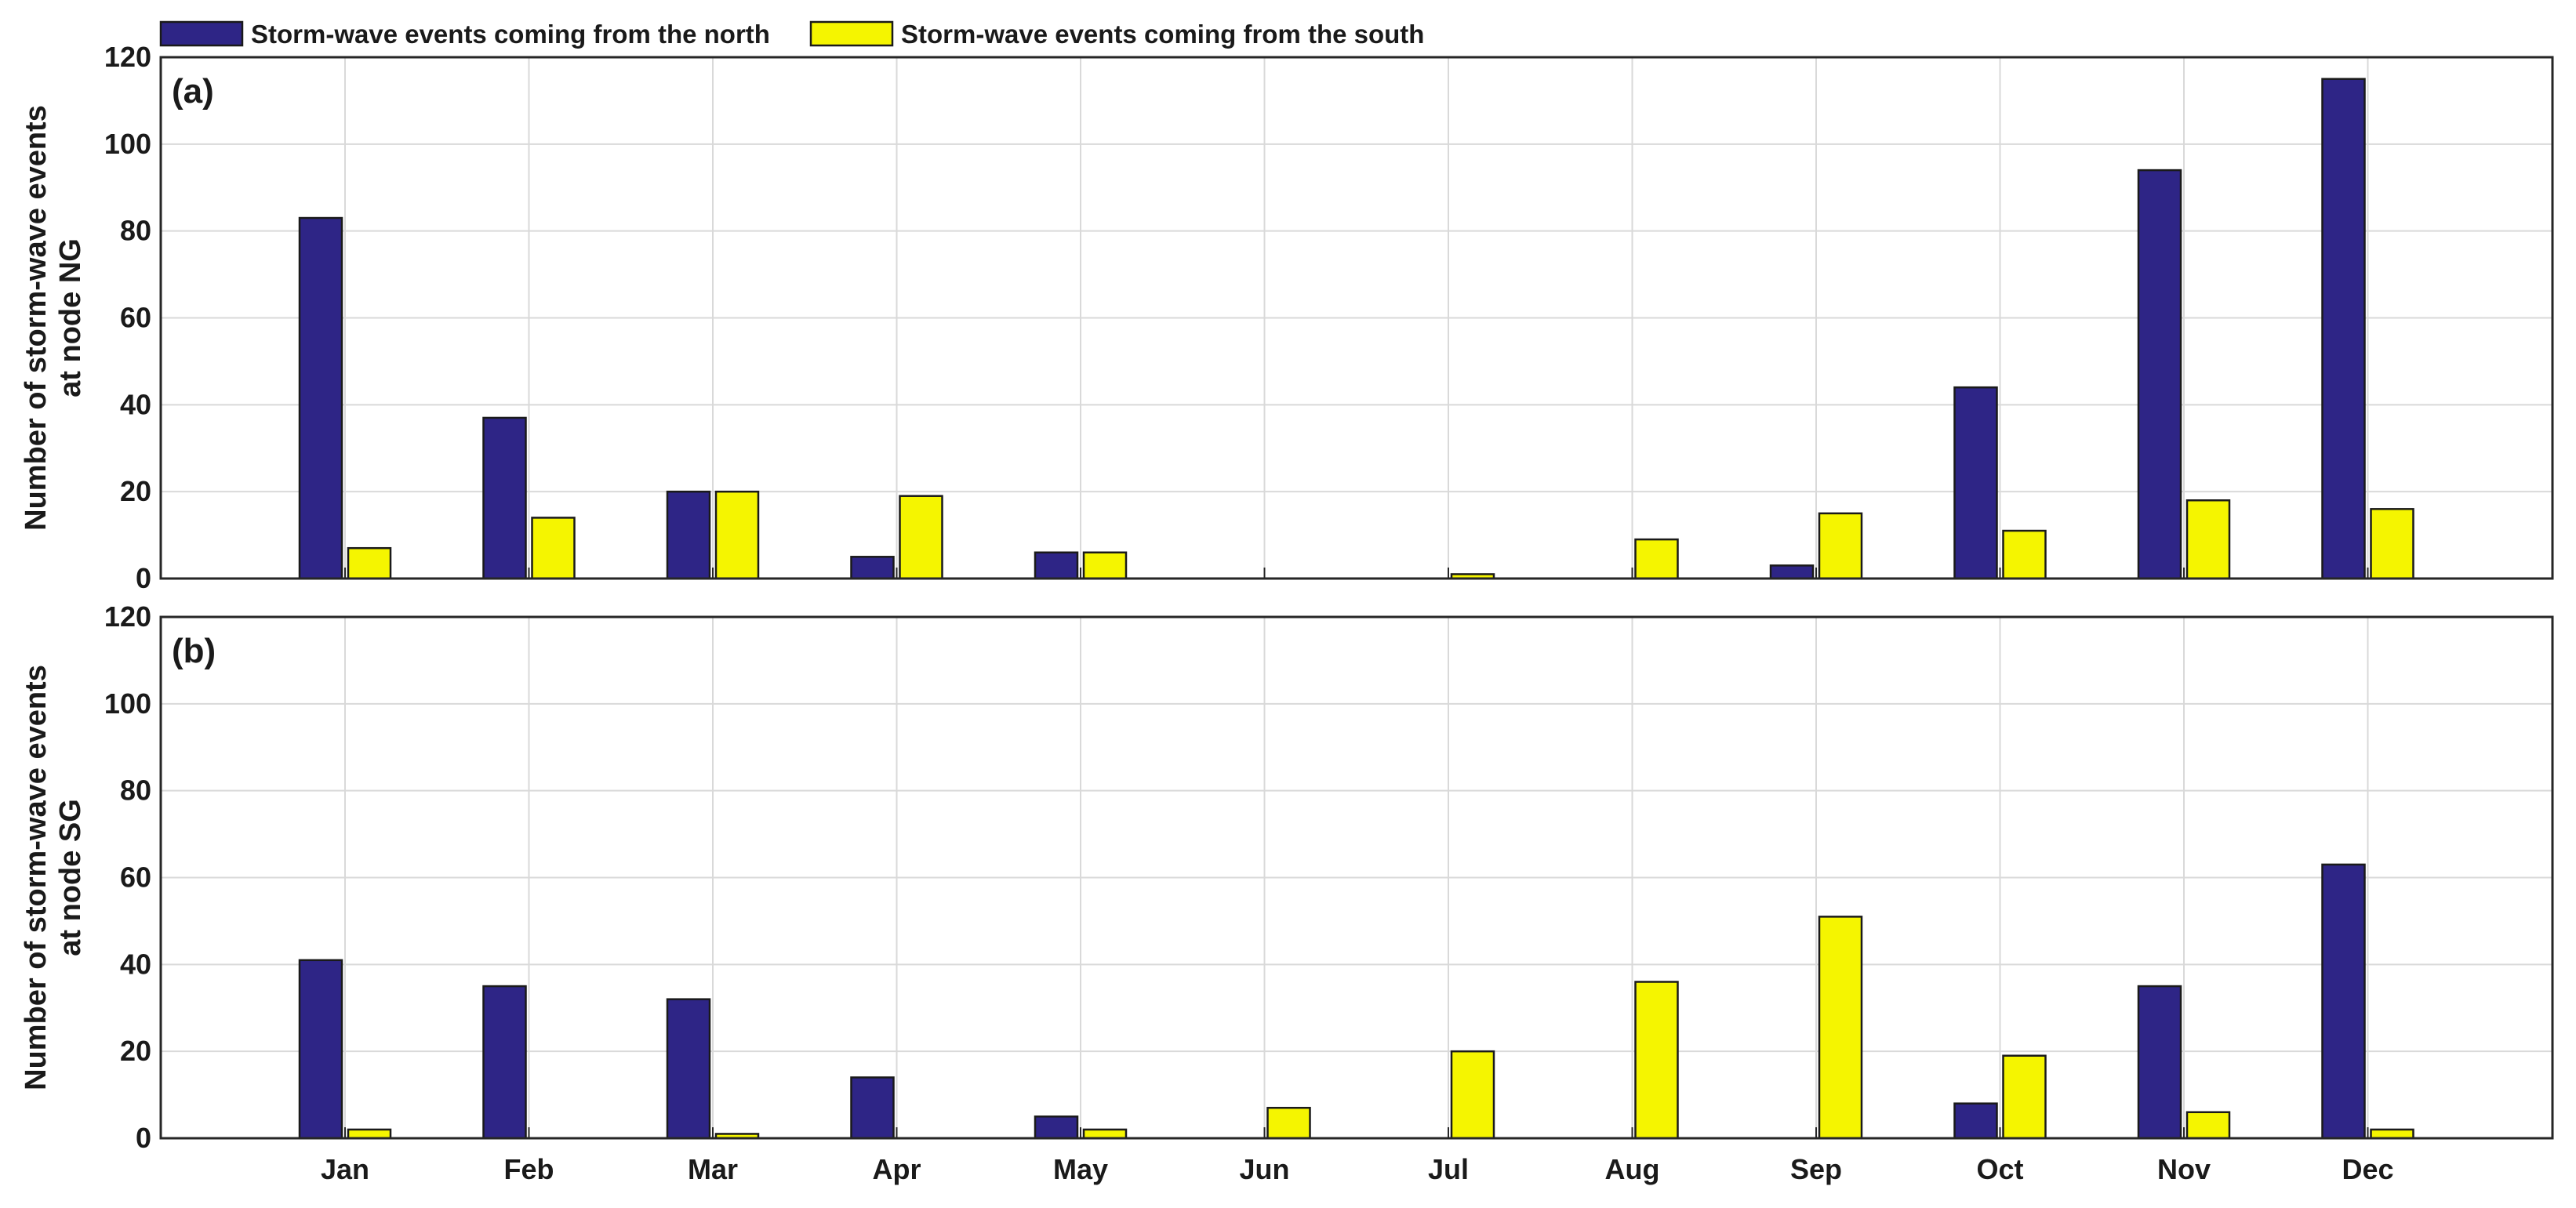 The width and height of the screenshot is (2576, 1208). What do you see at coordinates (528, 1169) in the screenshot?
I see `x-tick-label: Feb` at bounding box center [528, 1169].